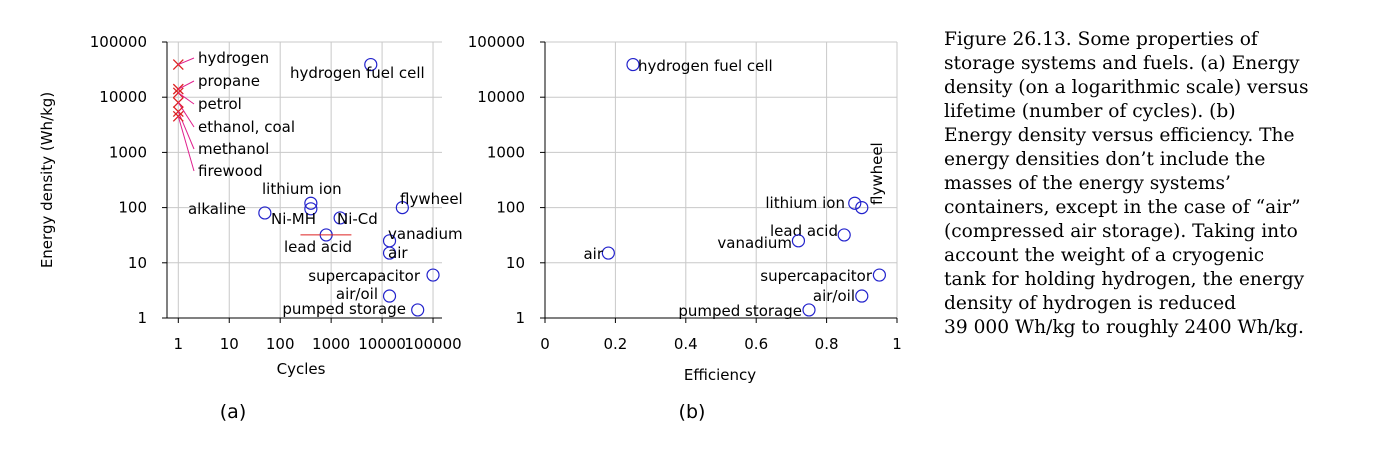  I want to click on subplot-label: (a), so click(233, 412).